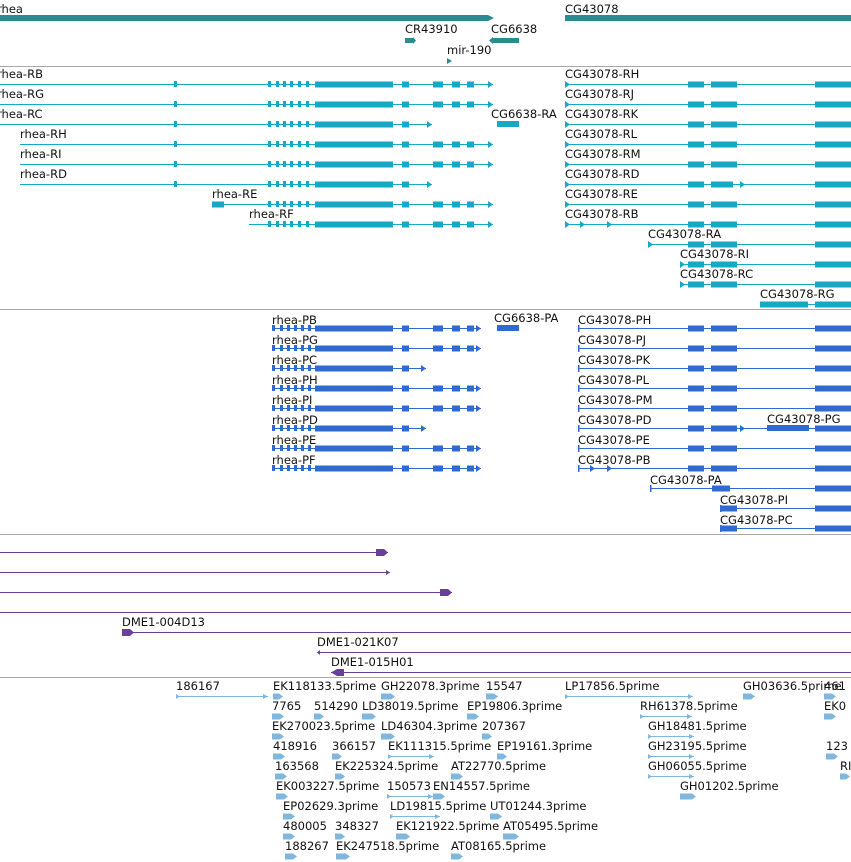  Describe the element at coordinates (538, 806) in the screenshot. I see `est-label: UT01244.3prime` at that location.